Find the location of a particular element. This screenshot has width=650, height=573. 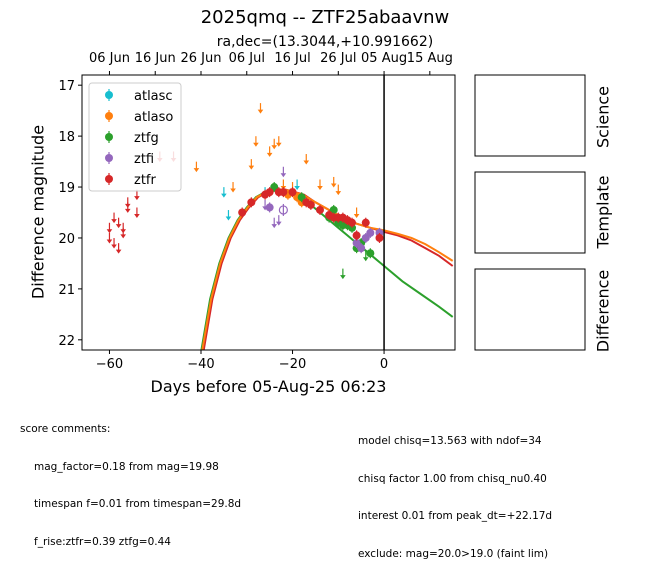

y-tick-label: 22 is located at coordinates (66, 341).